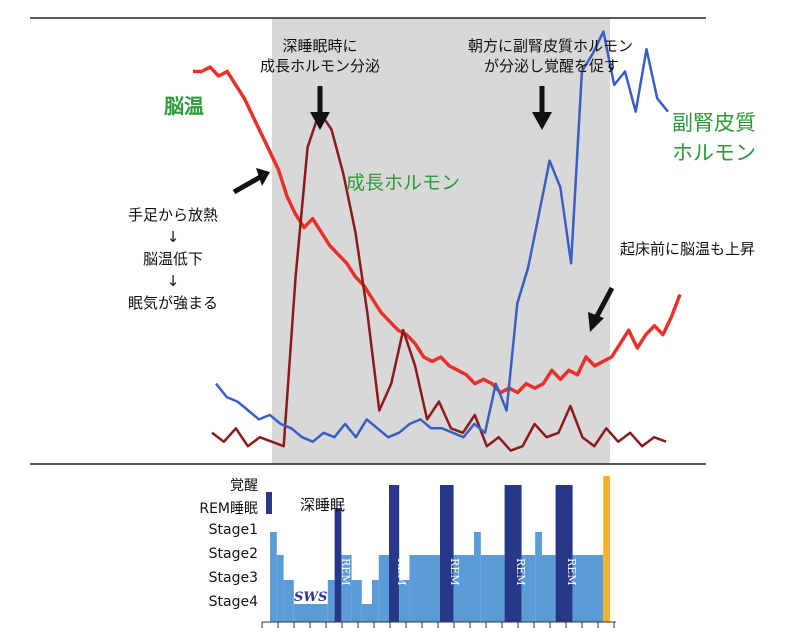  Describe the element at coordinates (438, 552) in the screenshot. I see `hypnogram: REM REM REM REM REM` at that location.